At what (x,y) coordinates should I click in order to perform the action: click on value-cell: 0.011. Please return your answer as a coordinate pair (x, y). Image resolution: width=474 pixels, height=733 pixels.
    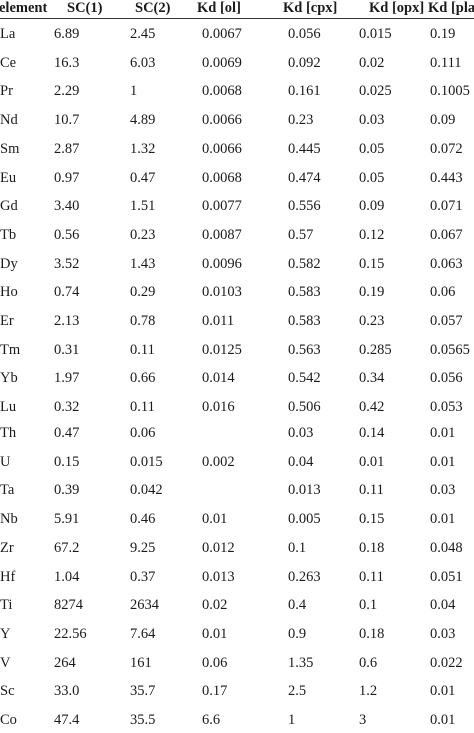
    Looking at the image, I should click on (218, 321).